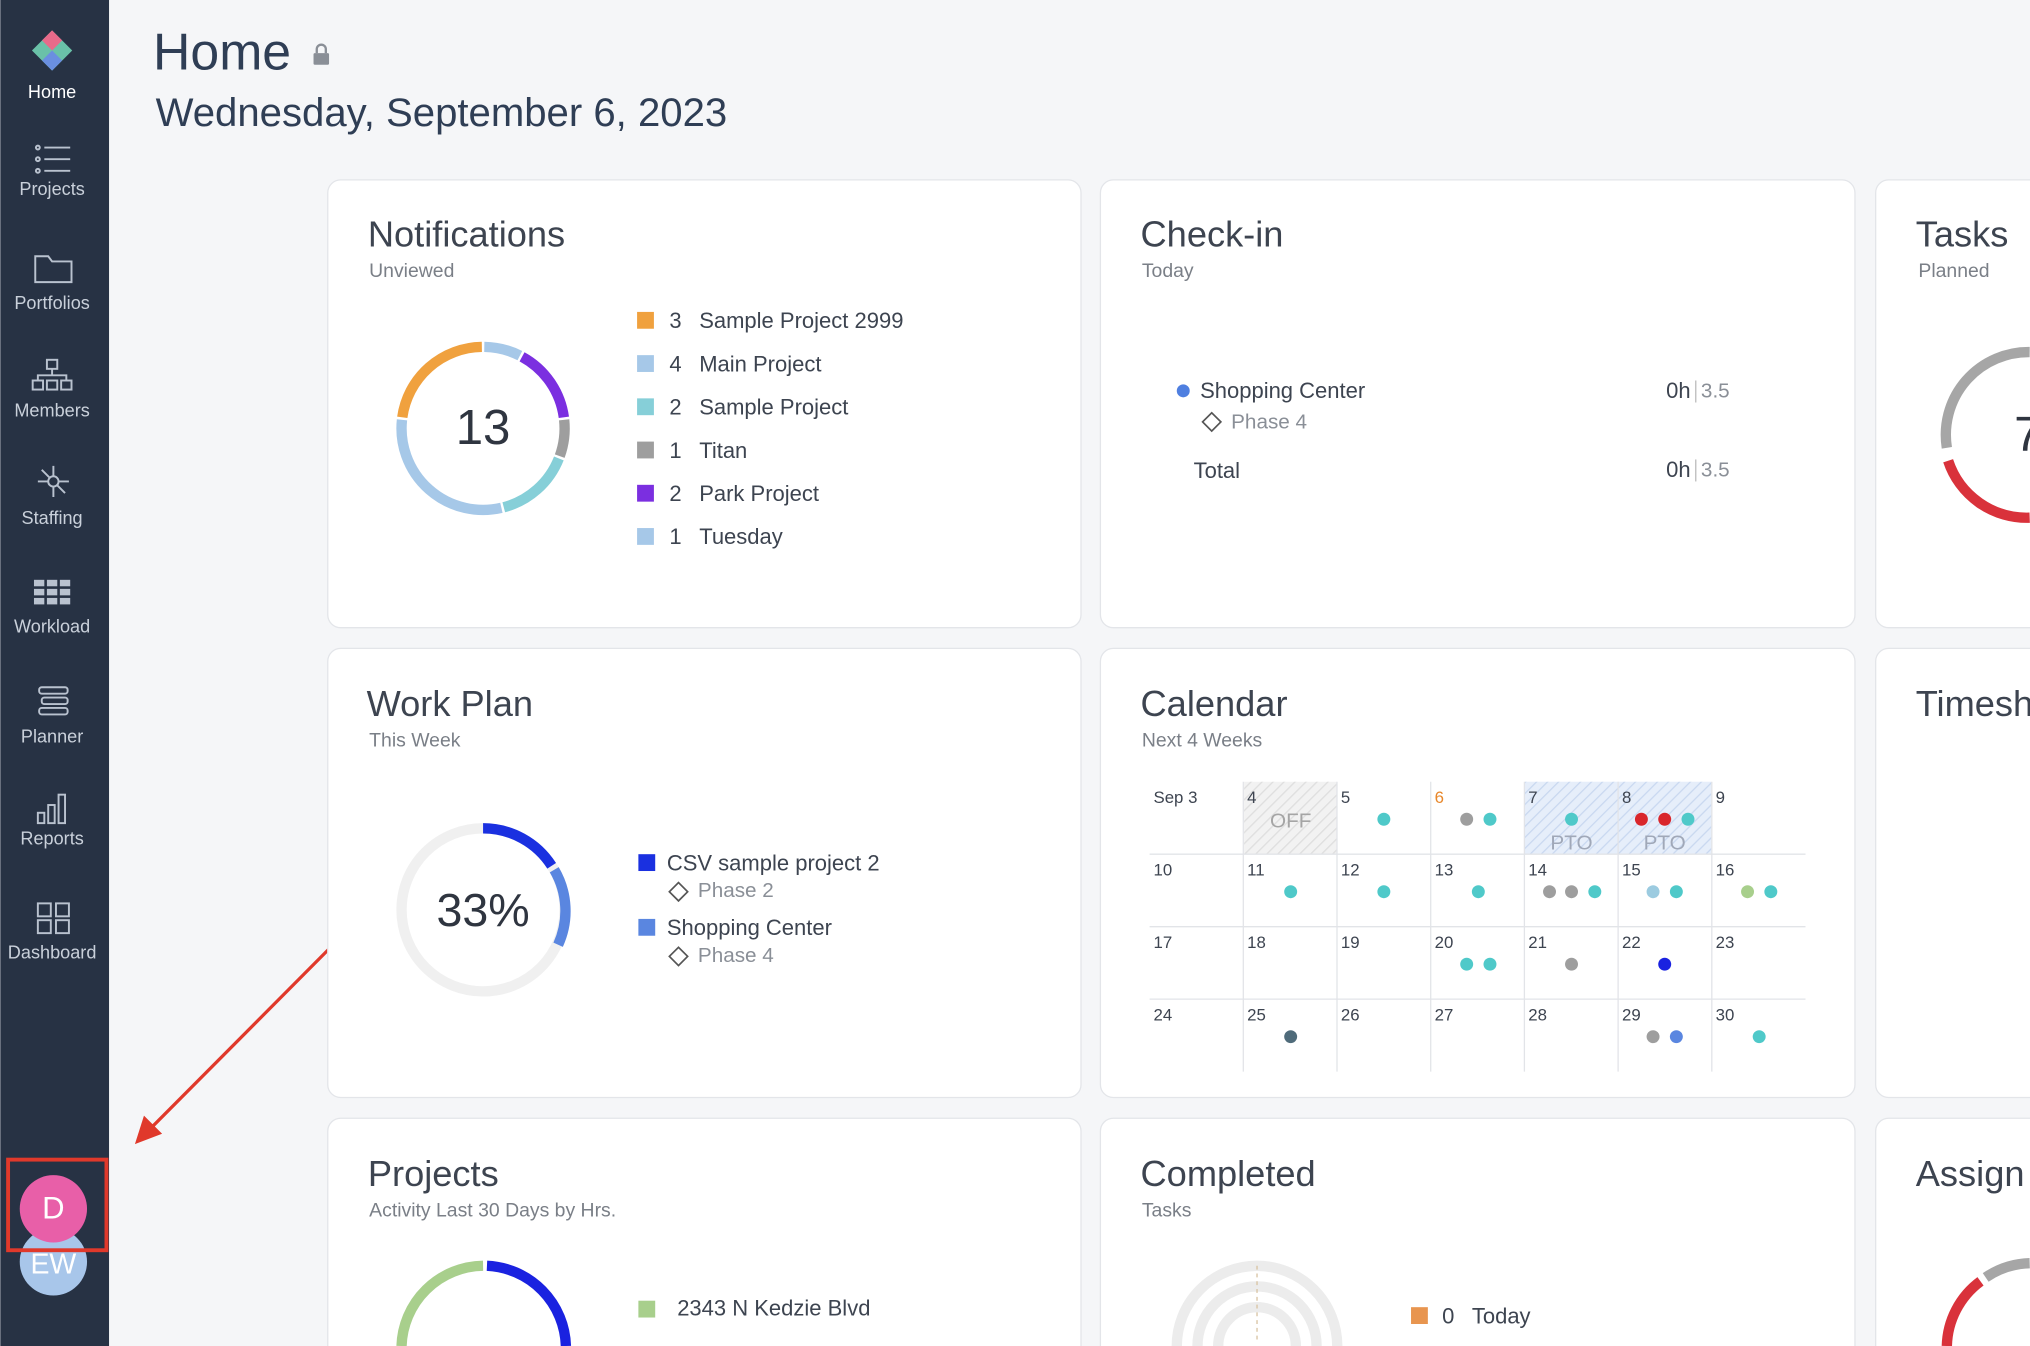 The height and width of the screenshot is (1346, 2030). Describe the element at coordinates (2022, 433) in the screenshot. I see `tasks-count: 7` at that location.